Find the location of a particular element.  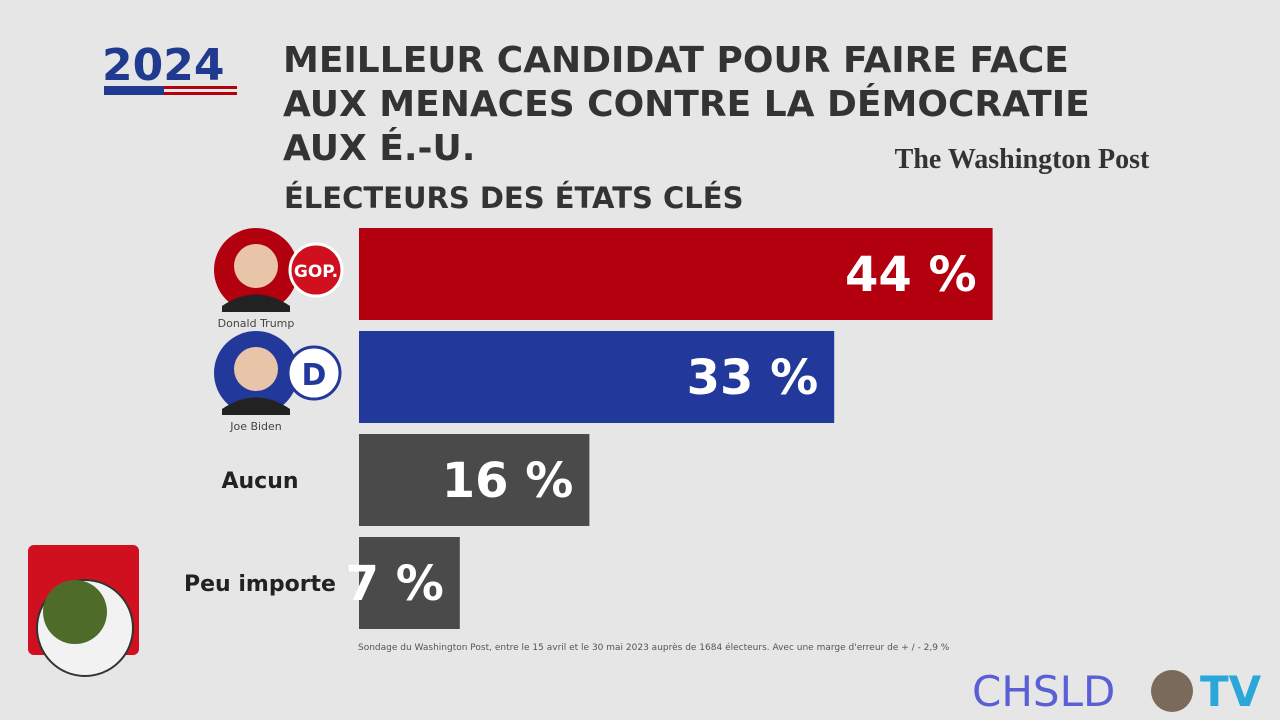

watermark: TV is located at coordinates (1231, 691).